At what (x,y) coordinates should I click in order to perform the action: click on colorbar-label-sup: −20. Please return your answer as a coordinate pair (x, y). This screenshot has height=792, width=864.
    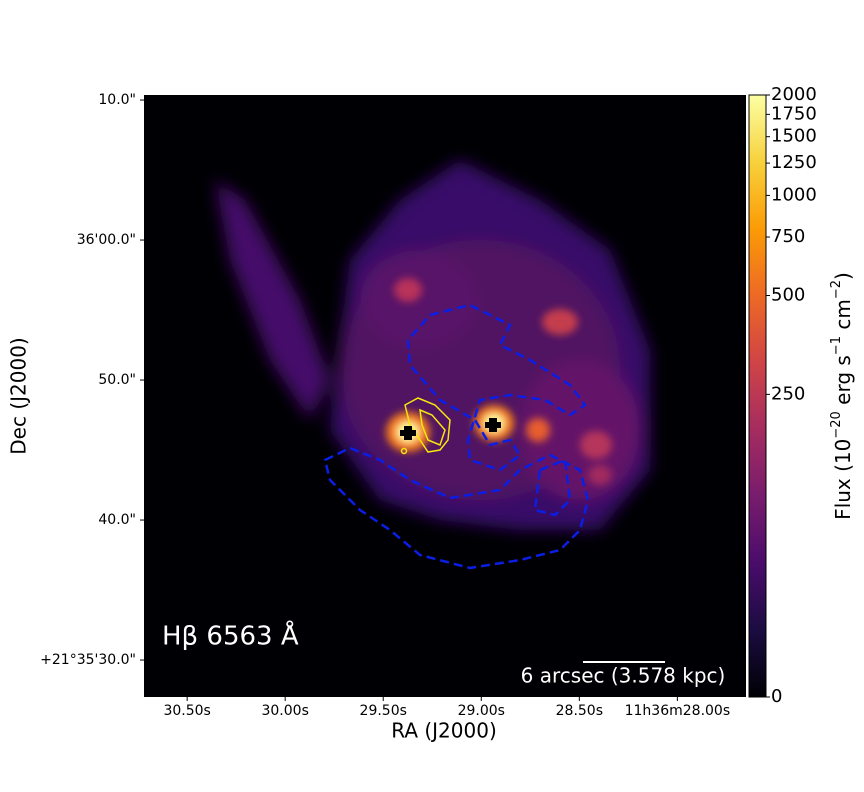
    Looking at the image, I should click on (836, 424).